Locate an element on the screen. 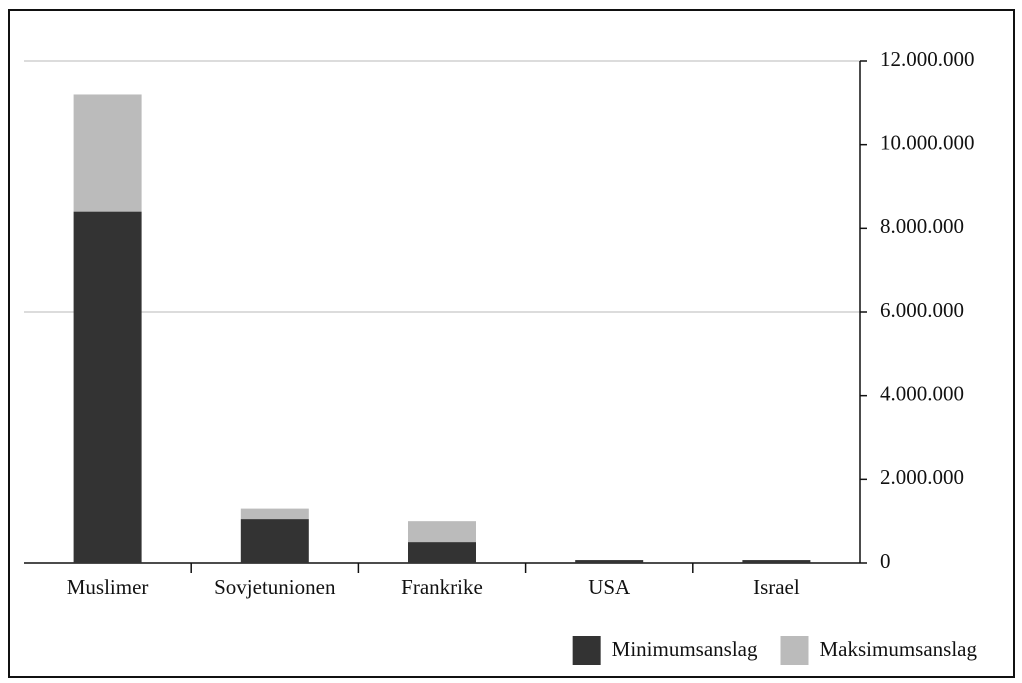 This screenshot has width=1022, height=683. y-tick-label: 12.000.000 is located at coordinates (927, 59).